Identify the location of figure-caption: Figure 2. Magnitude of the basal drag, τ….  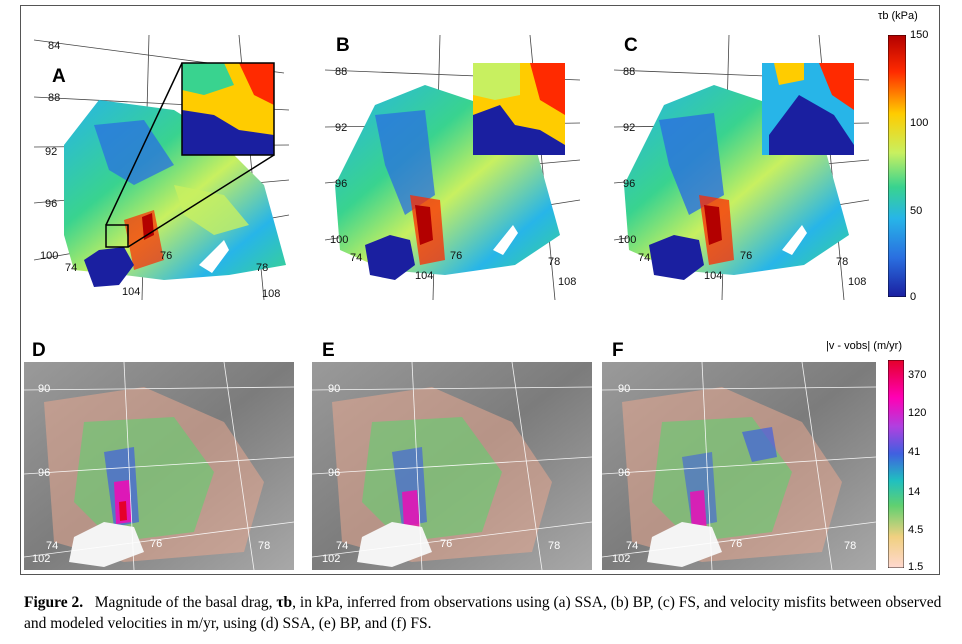
(484, 613).